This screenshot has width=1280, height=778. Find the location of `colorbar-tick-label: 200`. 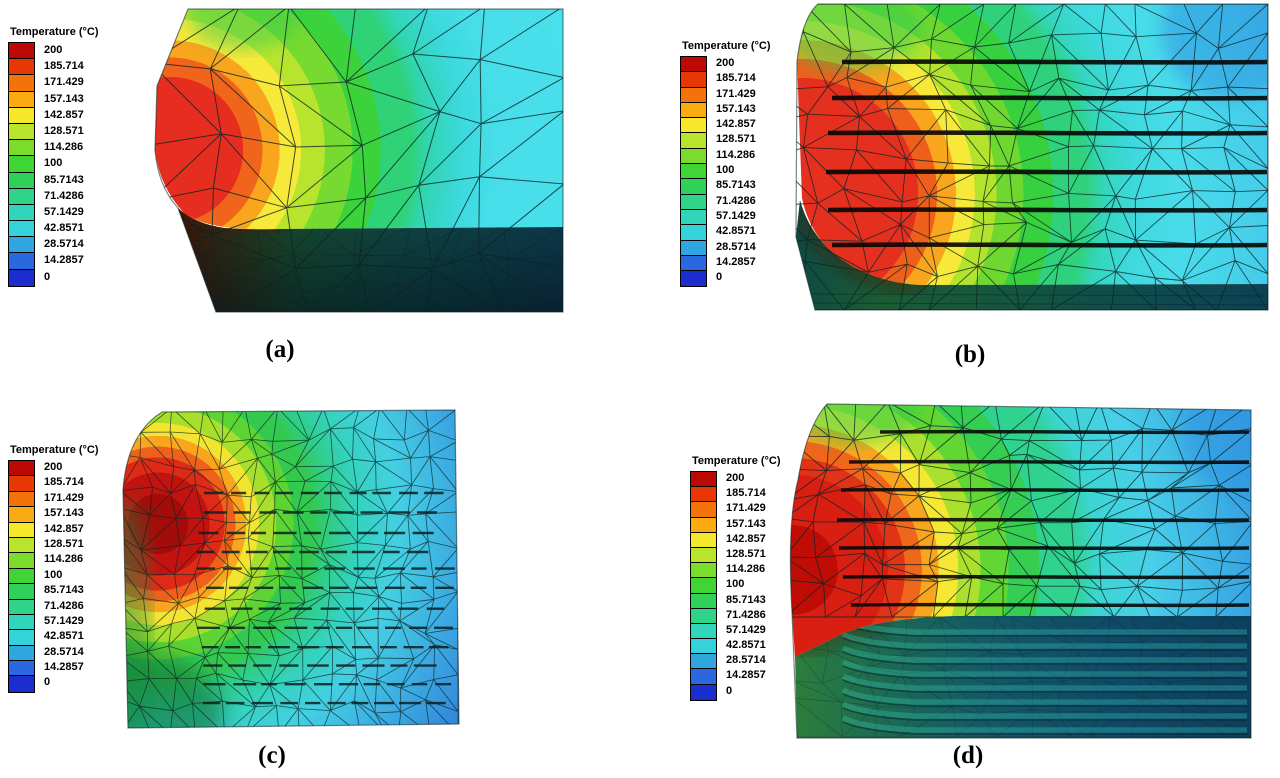

colorbar-tick-label: 200 is located at coordinates (725, 63).